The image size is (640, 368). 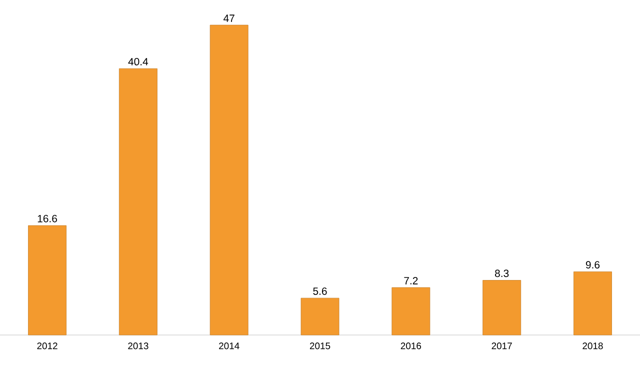 I want to click on x-tick-label: 2016, so click(x=411, y=346).